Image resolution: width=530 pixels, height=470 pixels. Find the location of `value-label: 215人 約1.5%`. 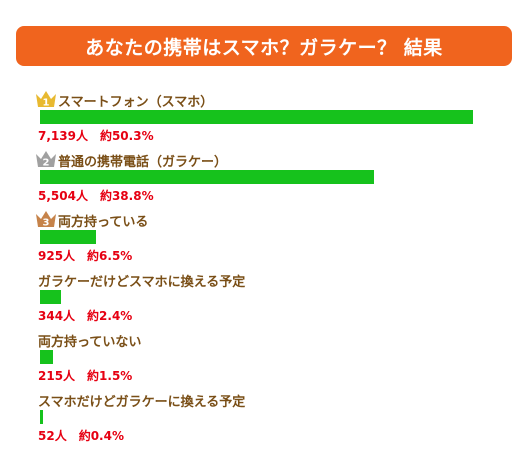

value-label: 215人 約1.5% is located at coordinates (85, 376).